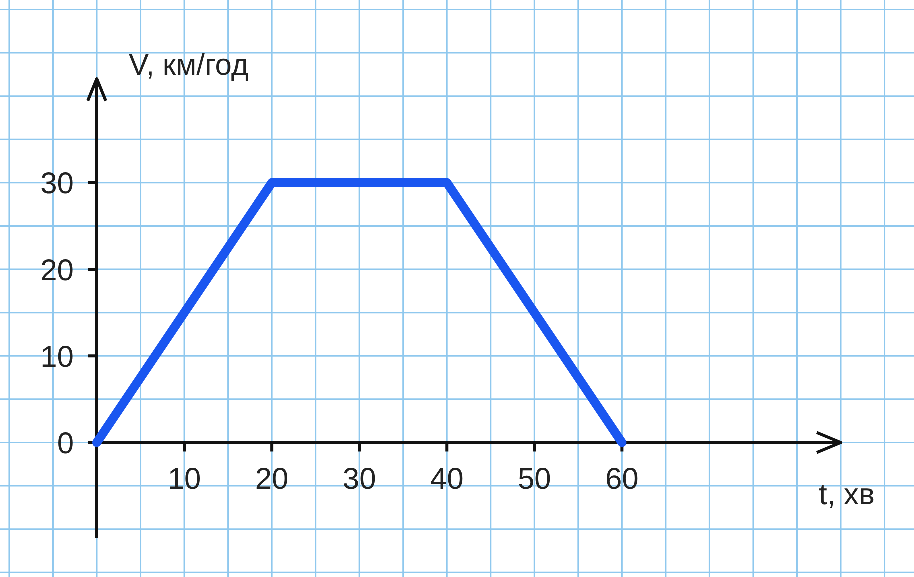 Image resolution: width=914 pixels, height=577 pixels. Describe the element at coordinates (57, 184) in the screenshot. I see `y-tick-label: 30` at that location.